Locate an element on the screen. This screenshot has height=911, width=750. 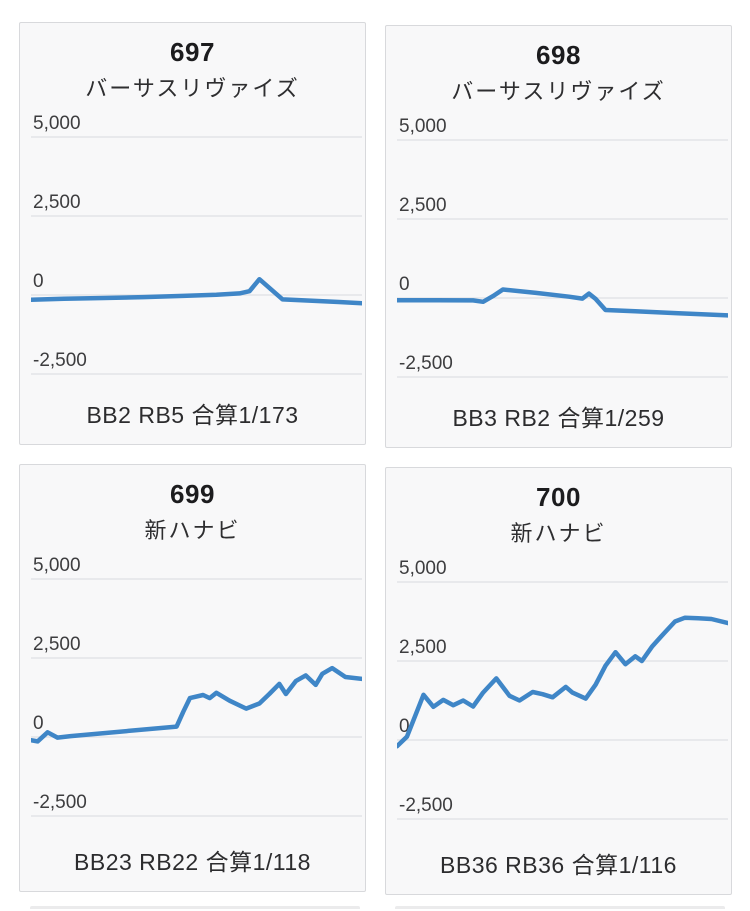
machine-number: 699 is located at coordinates (192, 494).